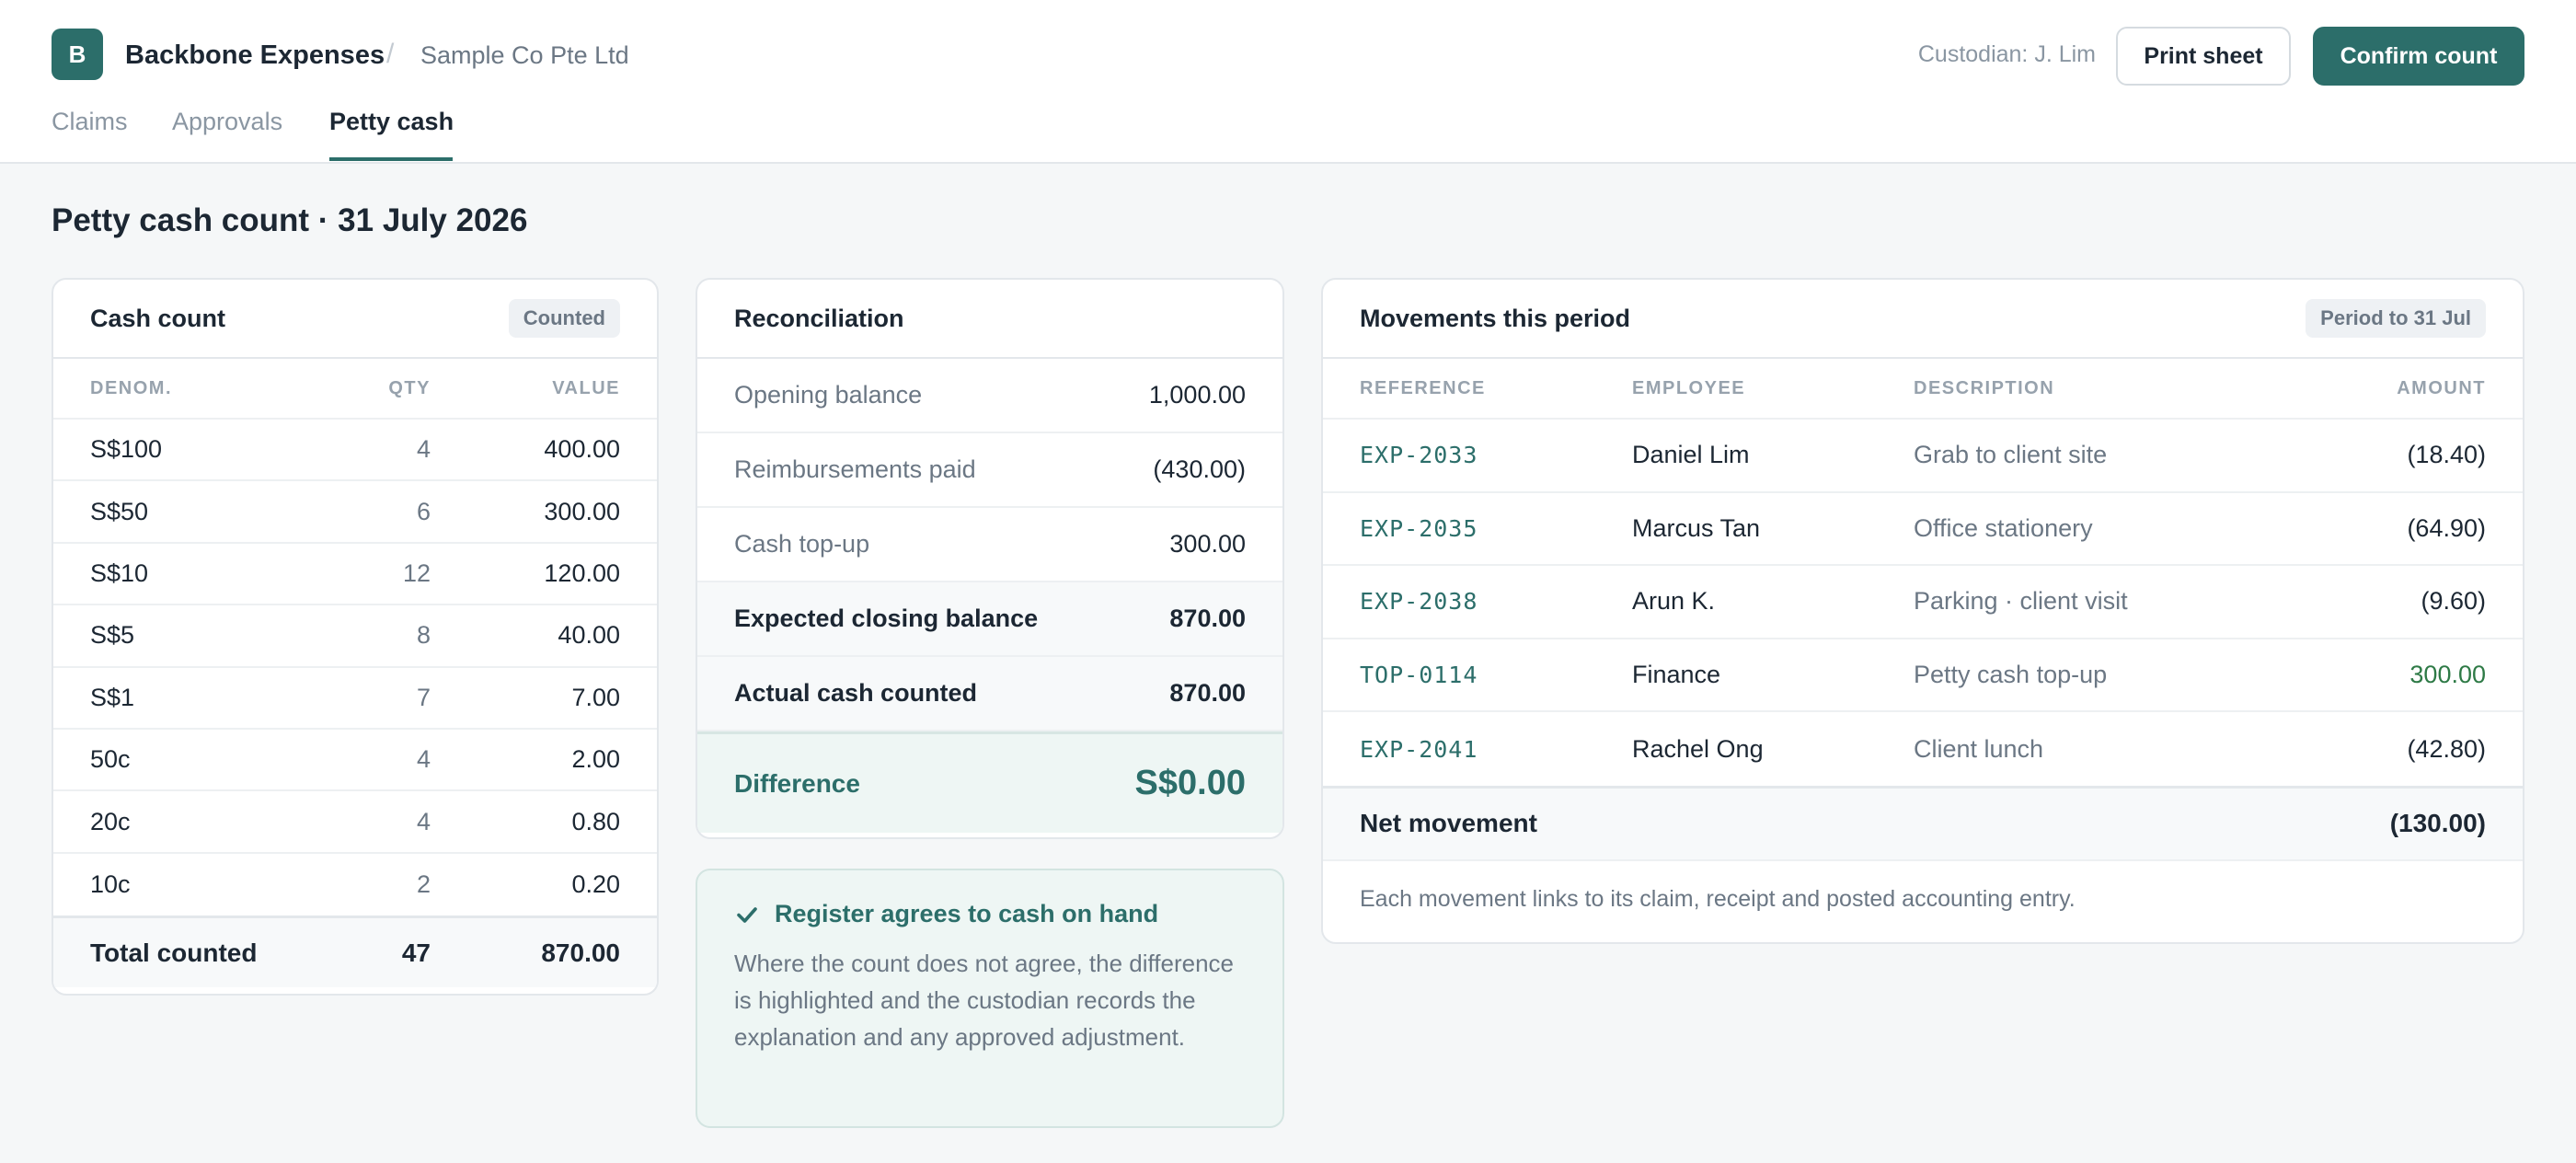 Image resolution: width=2576 pixels, height=1163 pixels. Describe the element at coordinates (2441, 388) in the screenshot. I see `column-header-amount: AMOUNT` at that location.